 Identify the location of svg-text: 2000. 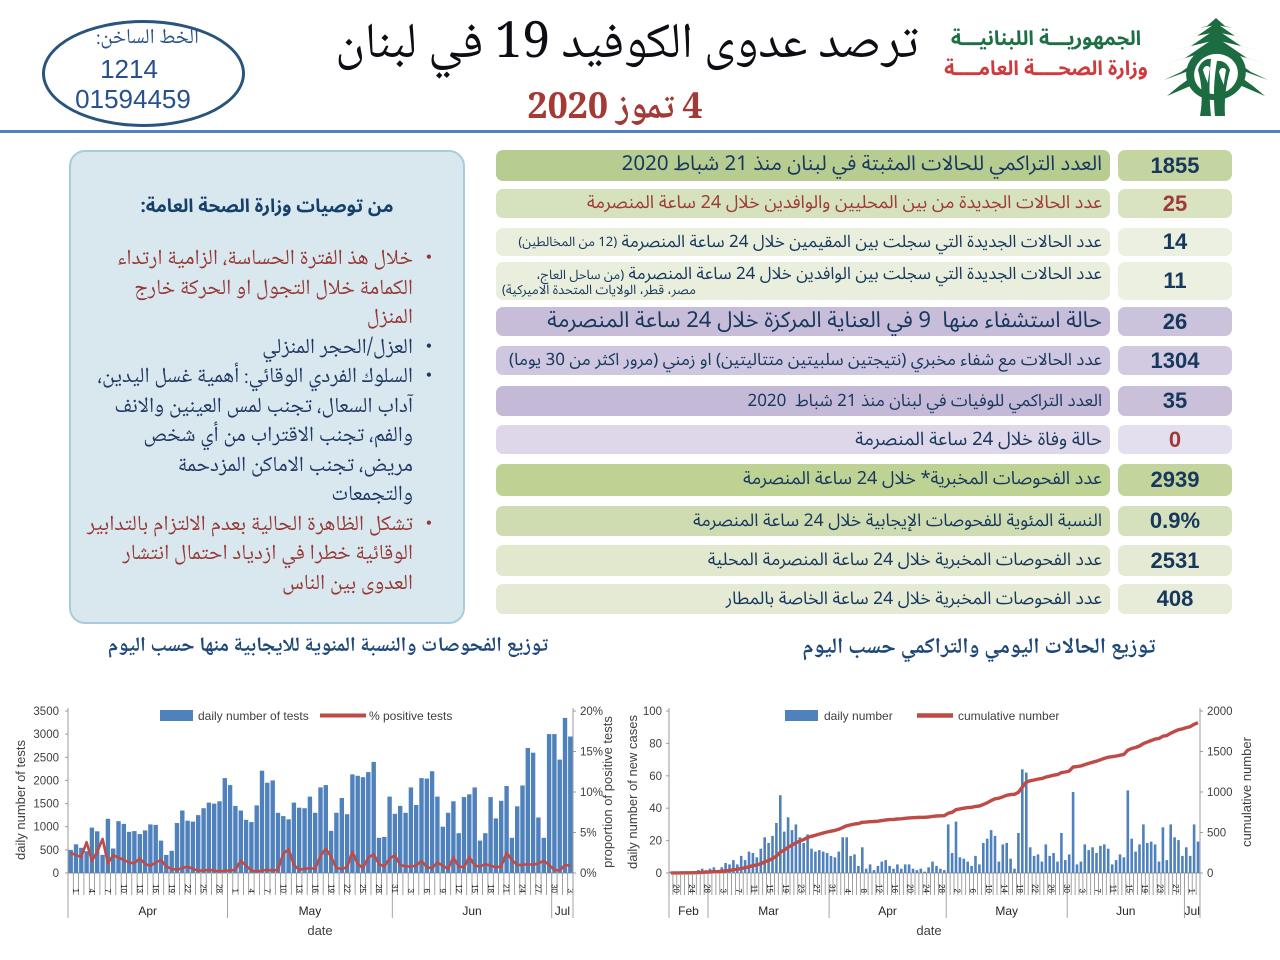
(46, 781).